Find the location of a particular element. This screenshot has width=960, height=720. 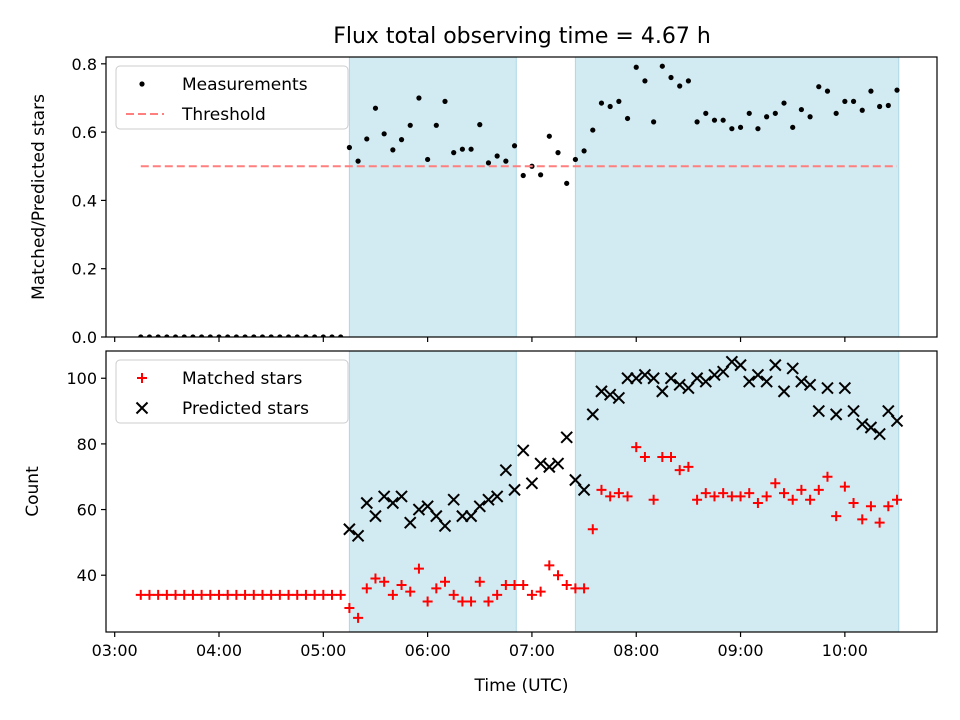

legend-label: Matched stars is located at coordinates (242, 379).